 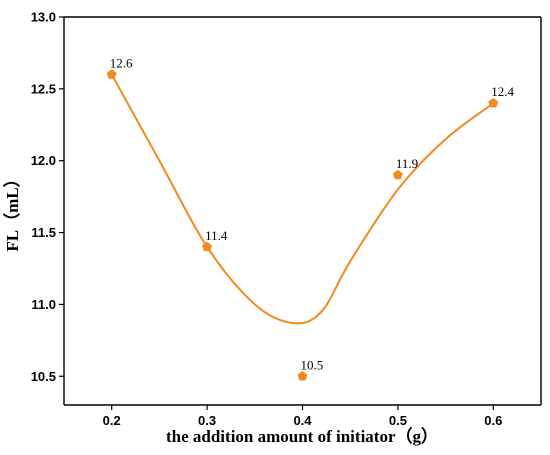 I want to click on data-label: 12.6, so click(x=121, y=62).